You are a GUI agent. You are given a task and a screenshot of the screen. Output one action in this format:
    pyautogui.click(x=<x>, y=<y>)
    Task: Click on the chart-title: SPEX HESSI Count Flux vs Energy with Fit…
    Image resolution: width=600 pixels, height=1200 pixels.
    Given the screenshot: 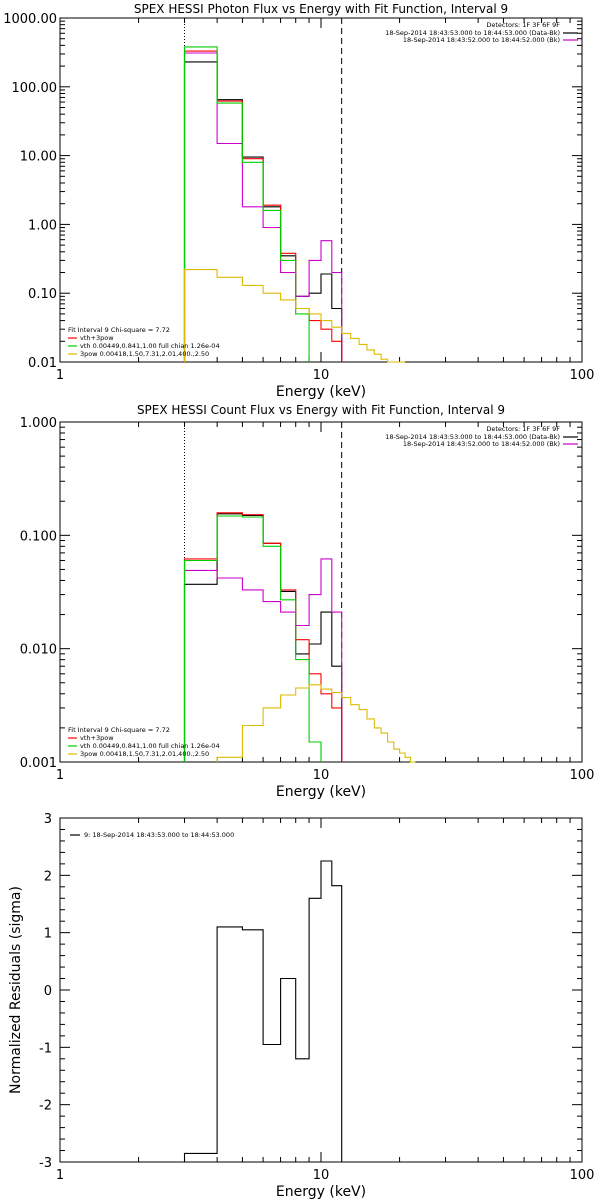 What is the action you would take?
    pyautogui.click(x=321, y=410)
    